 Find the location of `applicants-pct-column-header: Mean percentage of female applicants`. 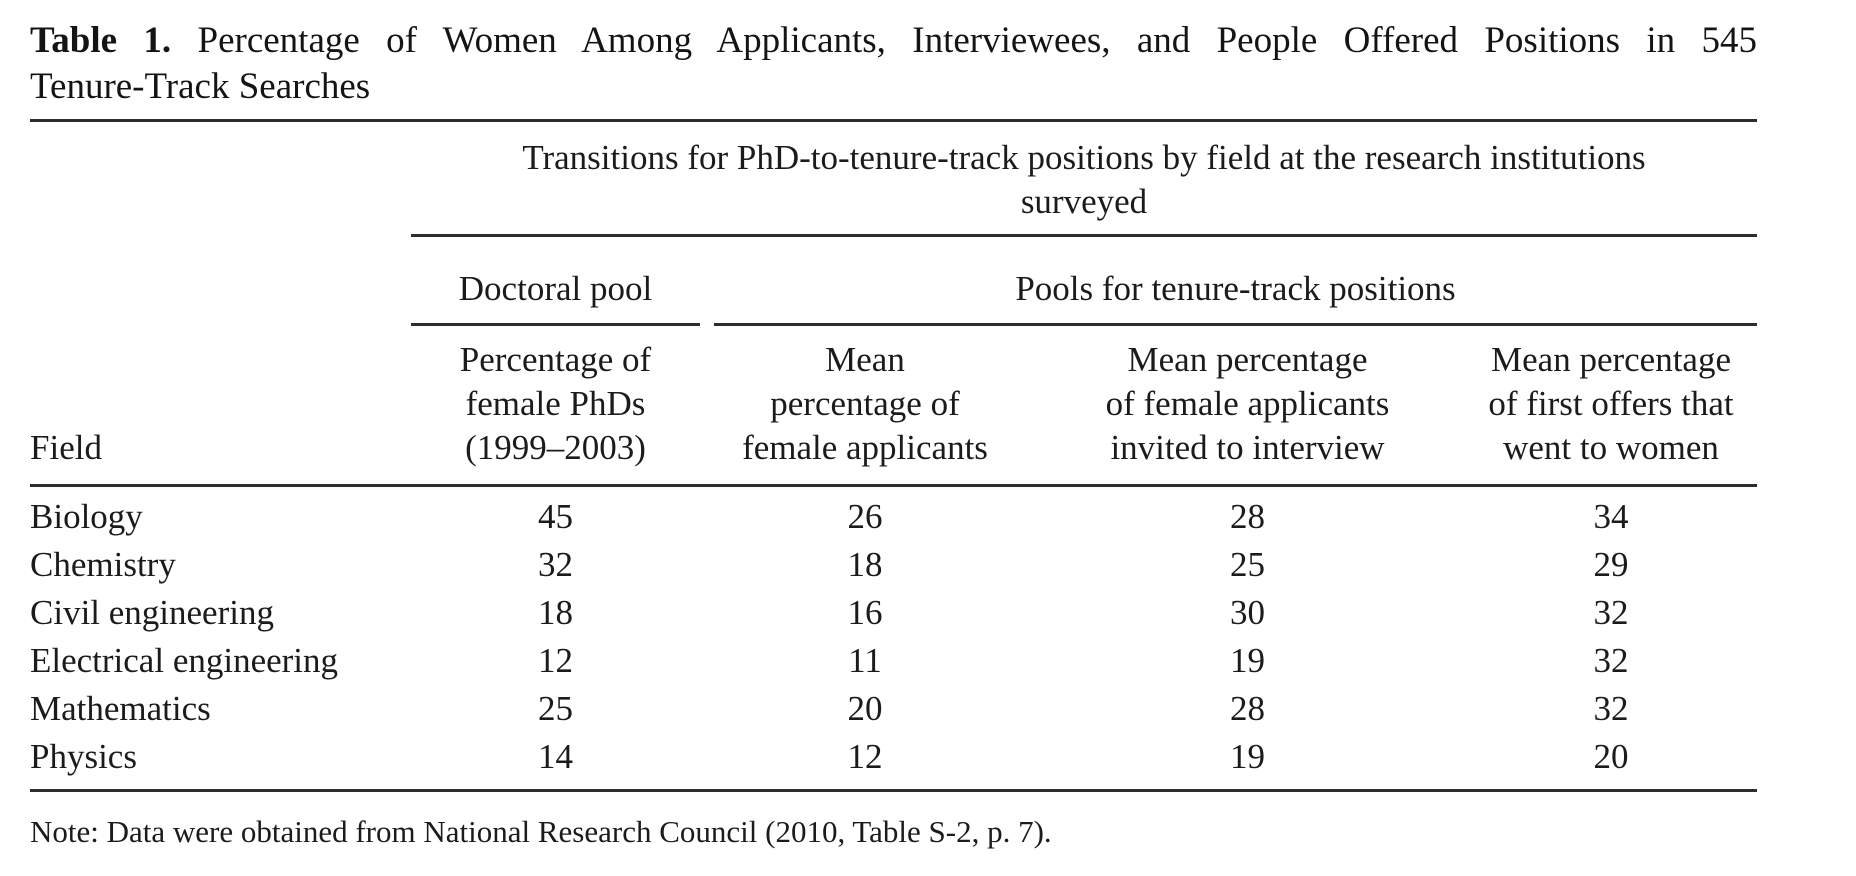

applicants-pct-column-header: Mean percentage of female applicants is located at coordinates (865, 406).